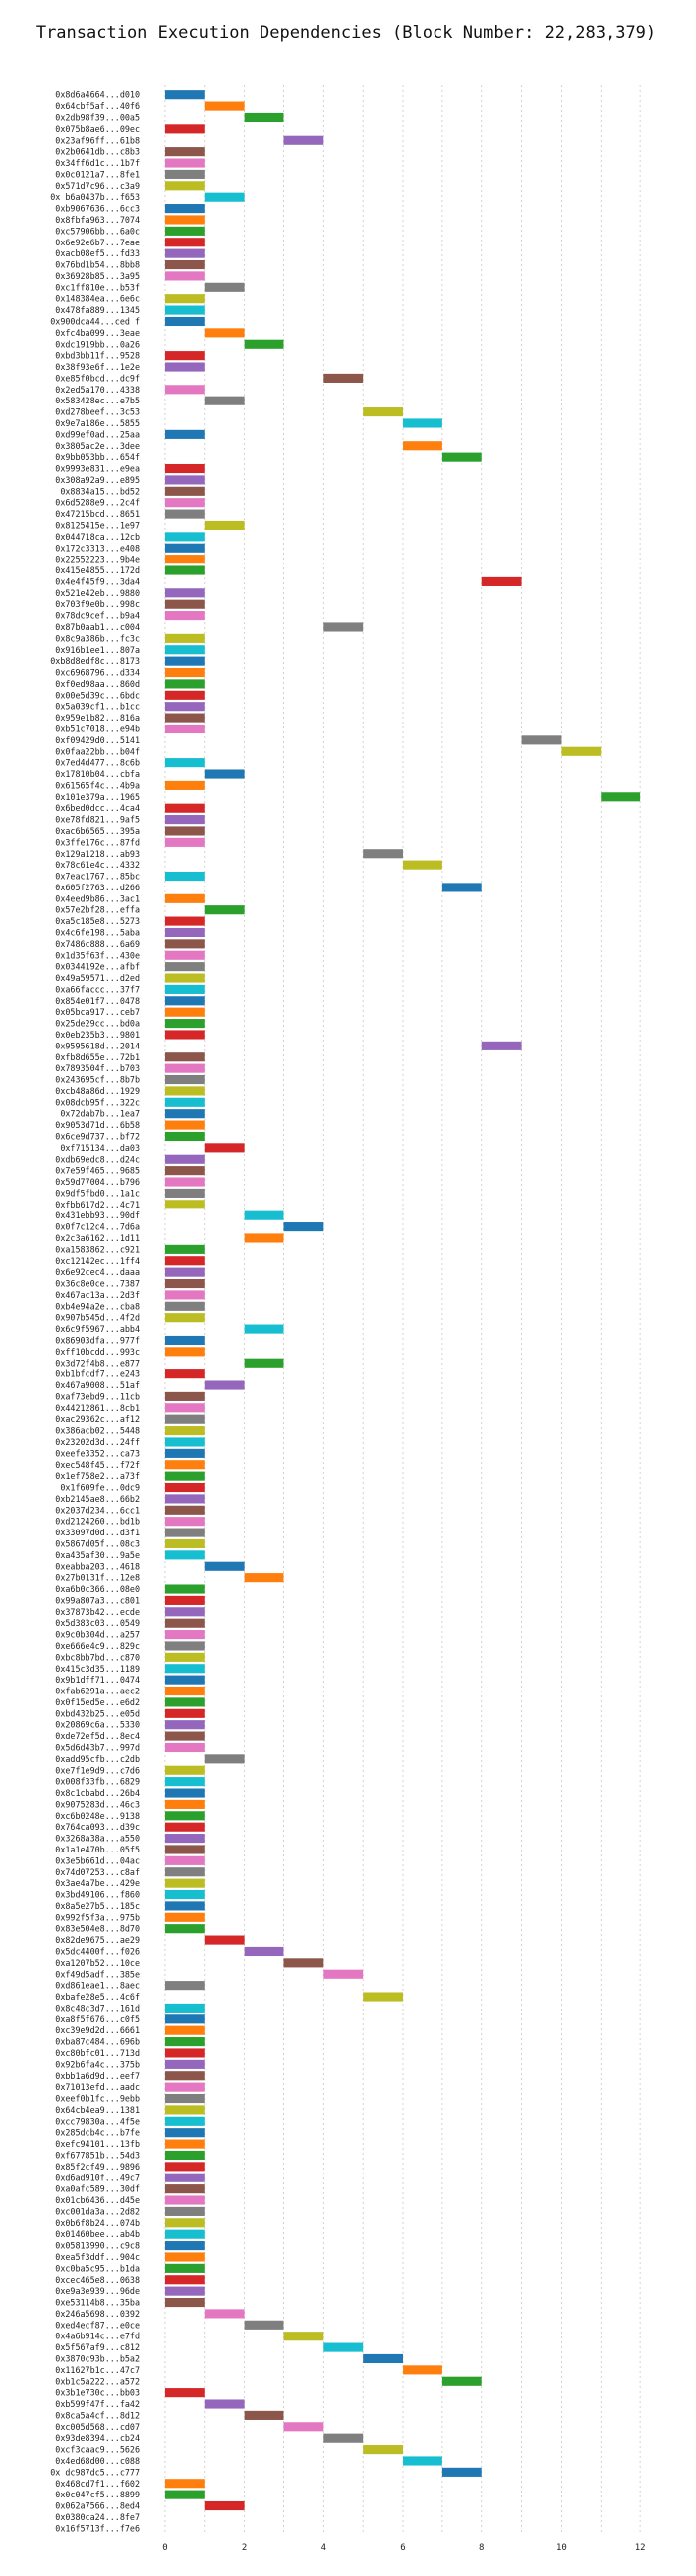 This screenshot has width=696, height=2576. I want to click on tx-label: 0x47215bcd...8651, so click(97, 514).